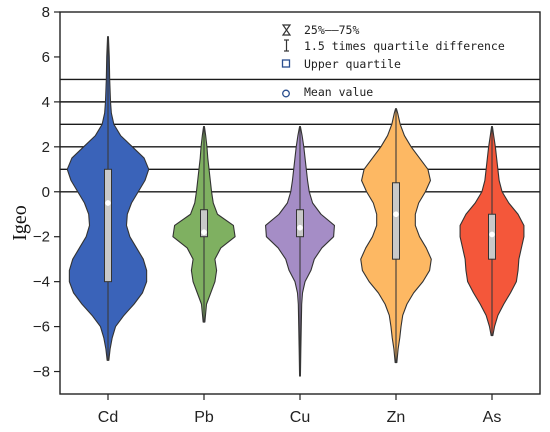 Image resolution: width=550 pixels, height=432 pixels. What do you see at coordinates (108, 225) in the screenshot?
I see `iqr-box-cd` at bounding box center [108, 225].